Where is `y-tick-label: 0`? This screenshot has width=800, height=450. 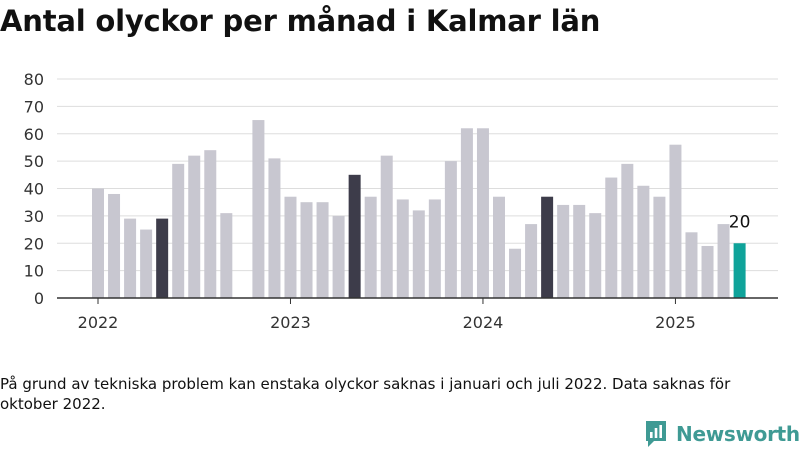 y-tick-label: 0 is located at coordinates (39, 298).